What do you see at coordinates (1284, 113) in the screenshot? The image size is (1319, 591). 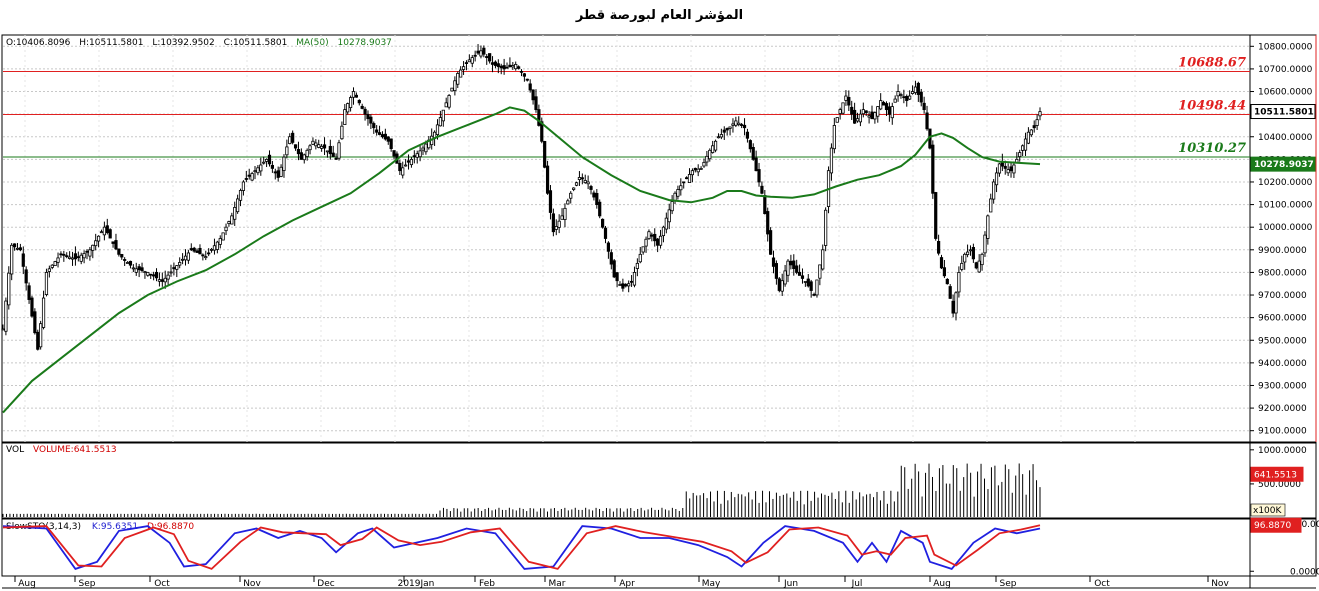 I see `current-price-tag: 10511.5801` at bounding box center [1284, 113].